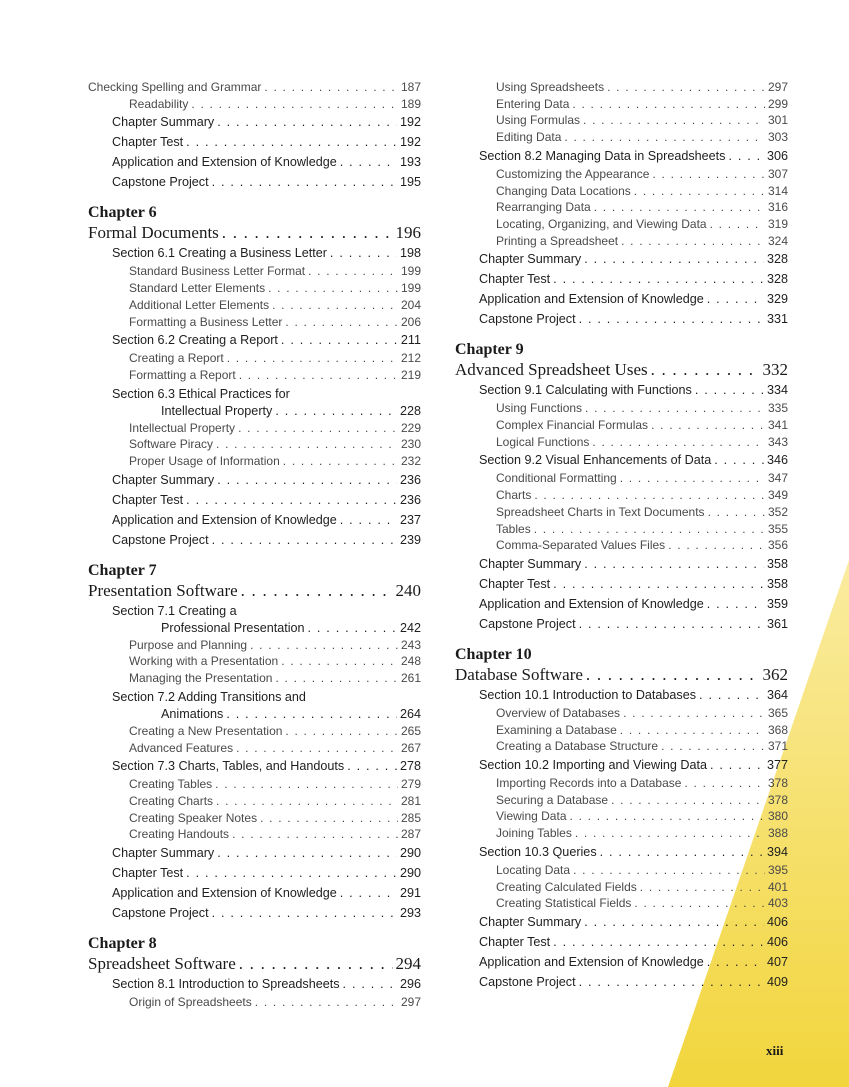 The width and height of the screenshot is (849, 1087). Describe the element at coordinates (621, 442) in the screenshot. I see `topic-entry: Logical Functions 343` at that location.